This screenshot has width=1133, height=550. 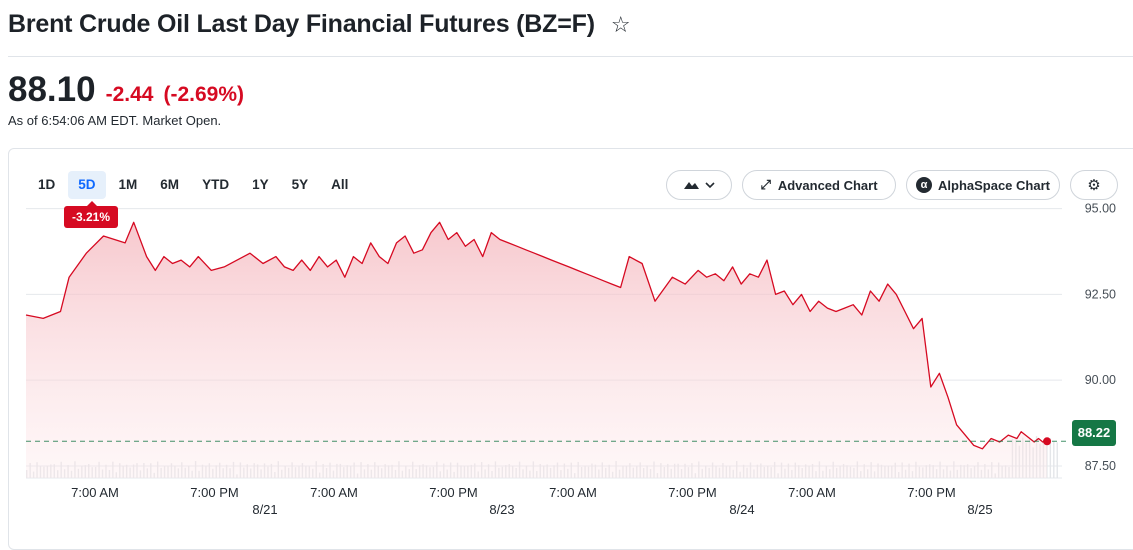 I want to click on quote-row: 88.10 -2.44 (-2.69%), so click(x=126, y=90).